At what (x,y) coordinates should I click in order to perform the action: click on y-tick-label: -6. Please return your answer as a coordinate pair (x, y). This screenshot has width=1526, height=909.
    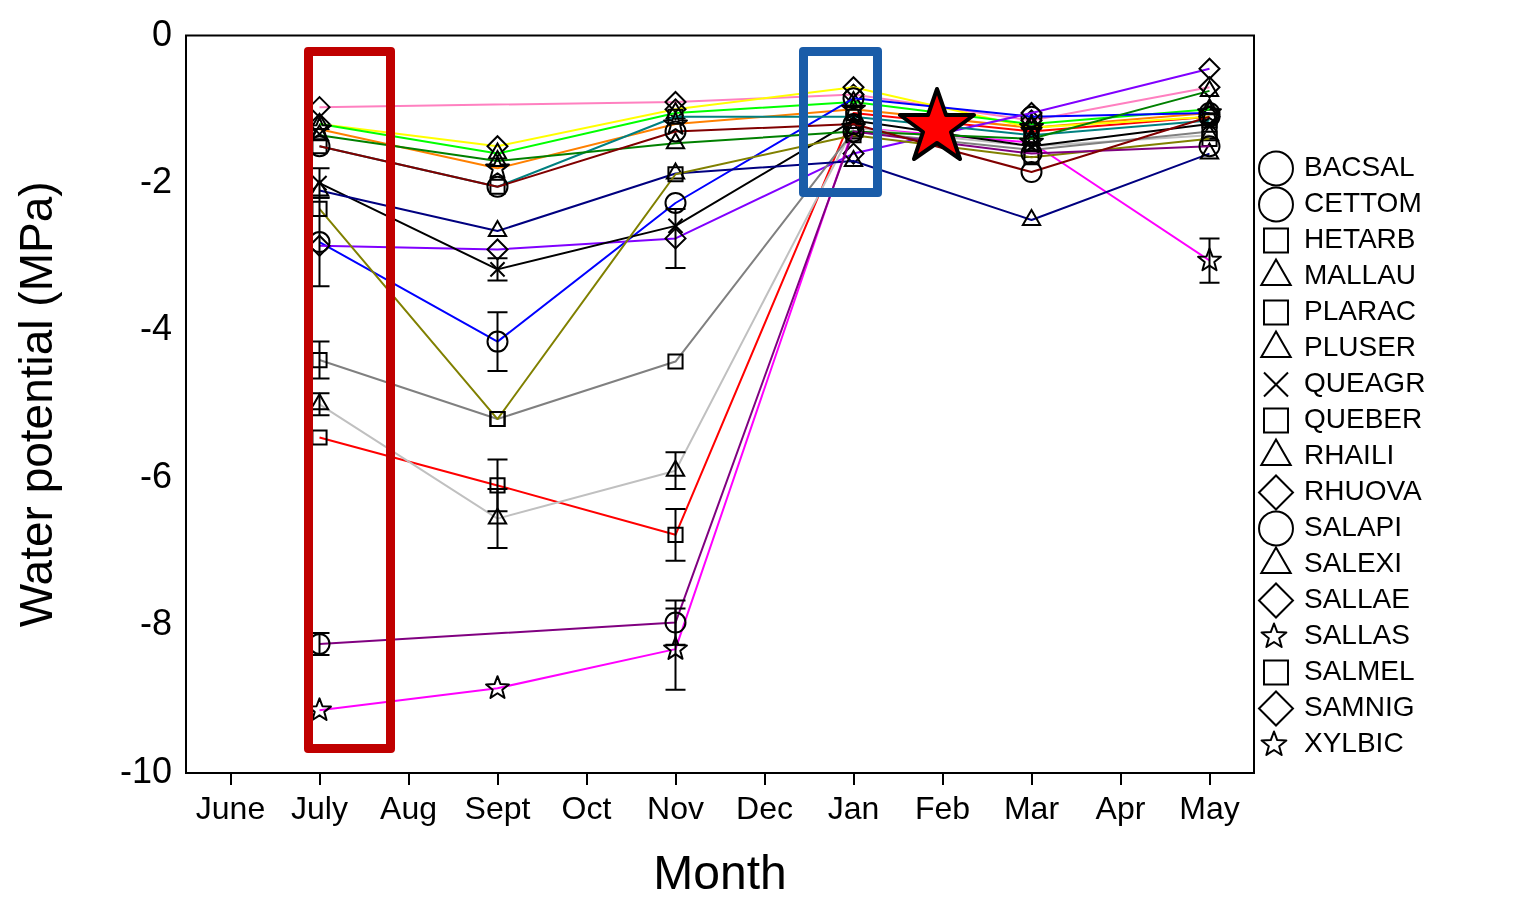
    Looking at the image, I should click on (155, 475).